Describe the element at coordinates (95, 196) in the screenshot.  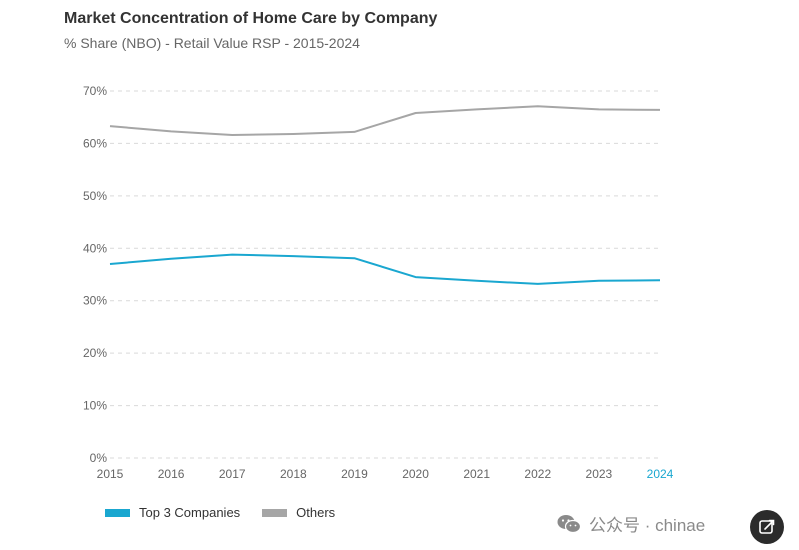
I see `y-tick-label: 50%` at that location.